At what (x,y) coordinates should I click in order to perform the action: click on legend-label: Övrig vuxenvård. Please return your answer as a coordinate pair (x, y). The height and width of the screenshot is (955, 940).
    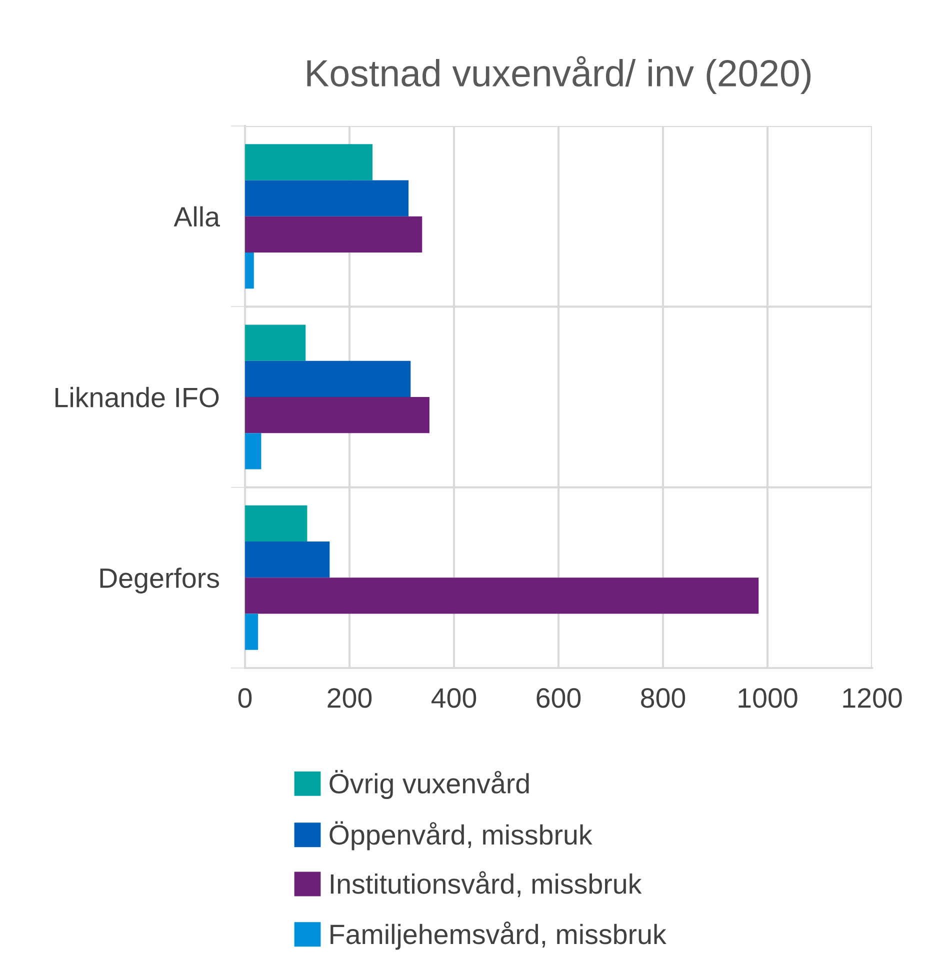
    Looking at the image, I should click on (429, 785).